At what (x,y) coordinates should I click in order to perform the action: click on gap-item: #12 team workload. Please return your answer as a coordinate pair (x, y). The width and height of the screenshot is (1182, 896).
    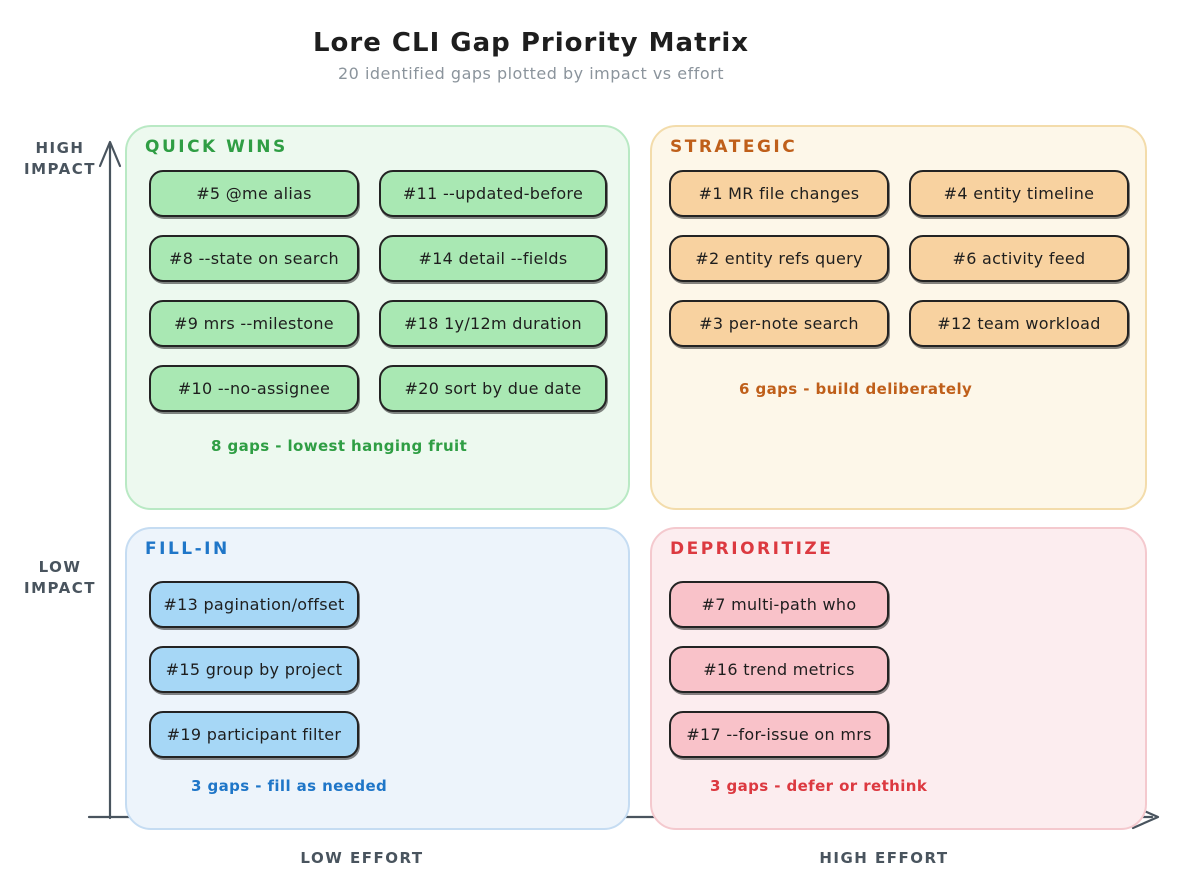
    Looking at the image, I should click on (1019, 323).